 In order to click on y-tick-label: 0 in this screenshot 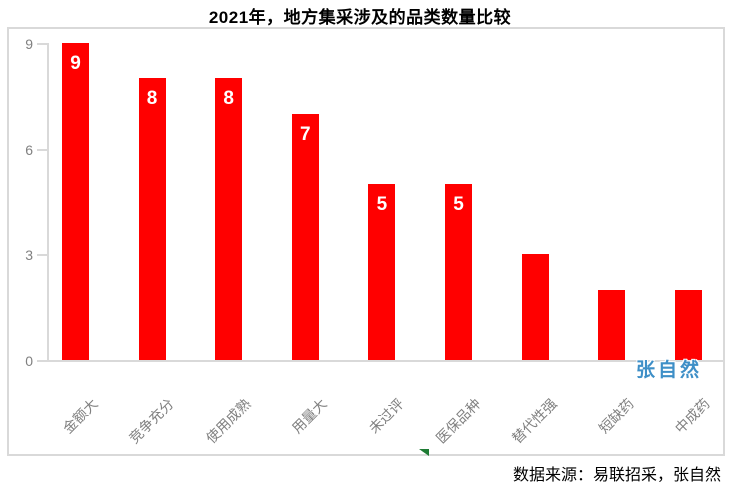, I will do `click(29, 361)`.